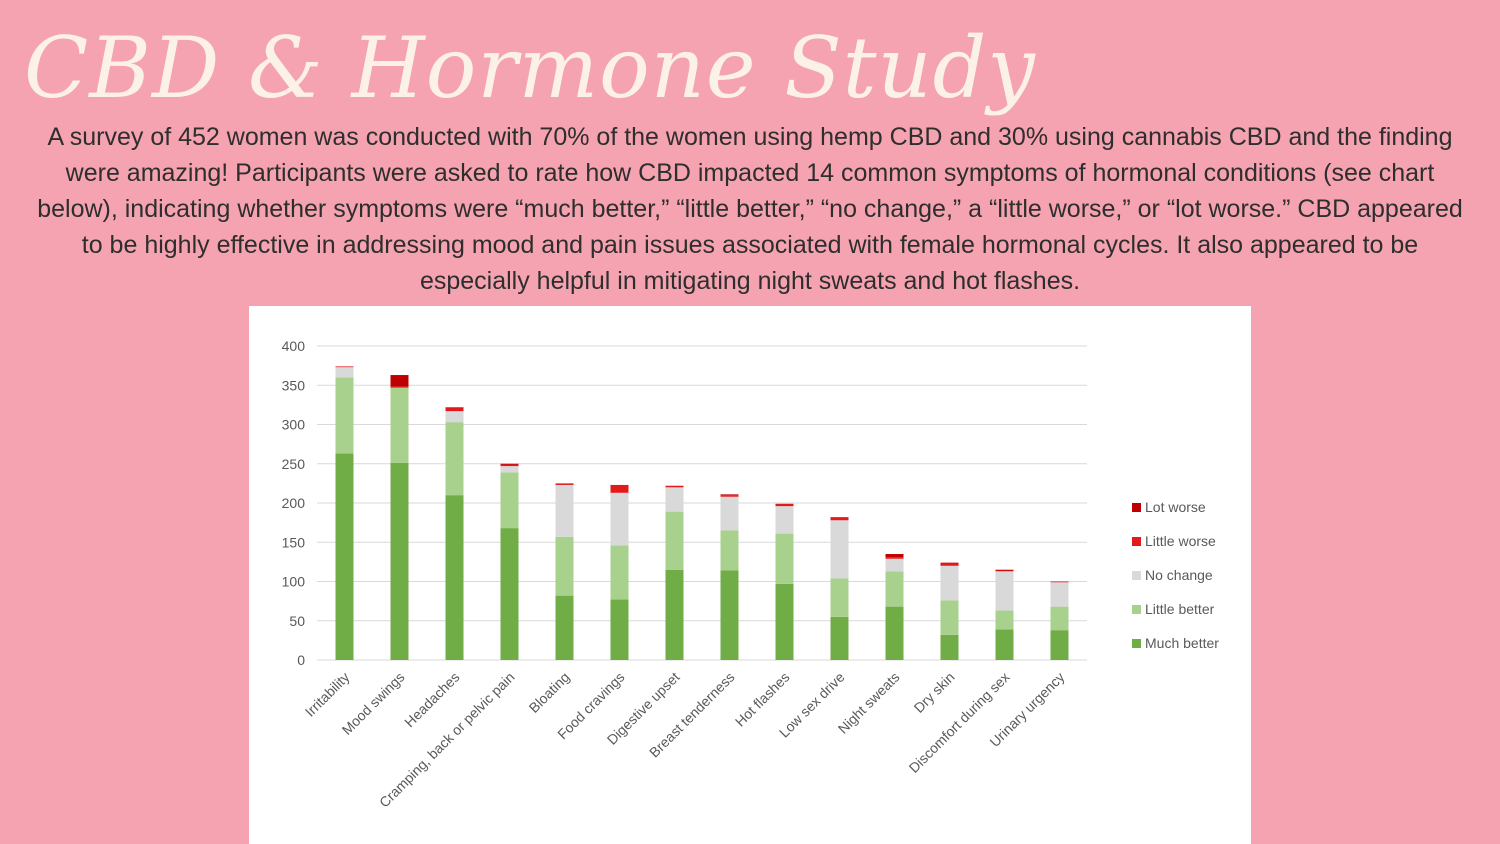 The image size is (1500, 844). What do you see at coordinates (294, 464) in the screenshot?
I see `y-tick-label: 250` at bounding box center [294, 464].